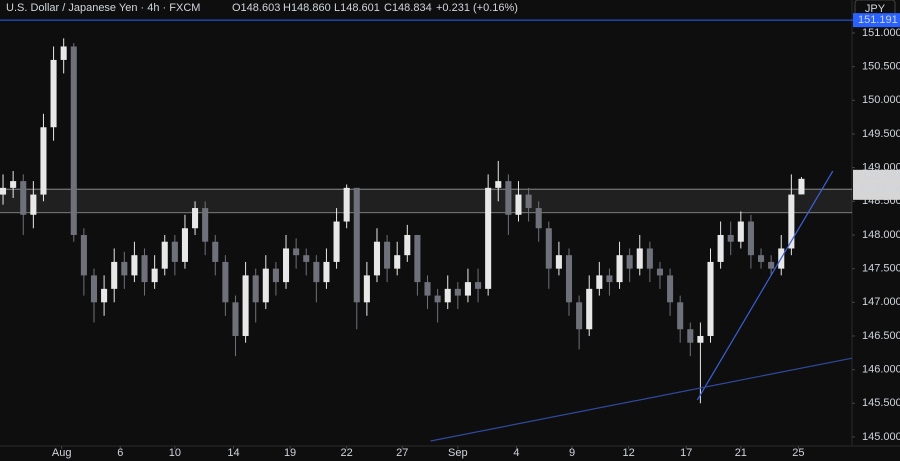 This screenshot has height=461, width=900. I want to click on y-tick-label: 148.000, so click(881, 235).